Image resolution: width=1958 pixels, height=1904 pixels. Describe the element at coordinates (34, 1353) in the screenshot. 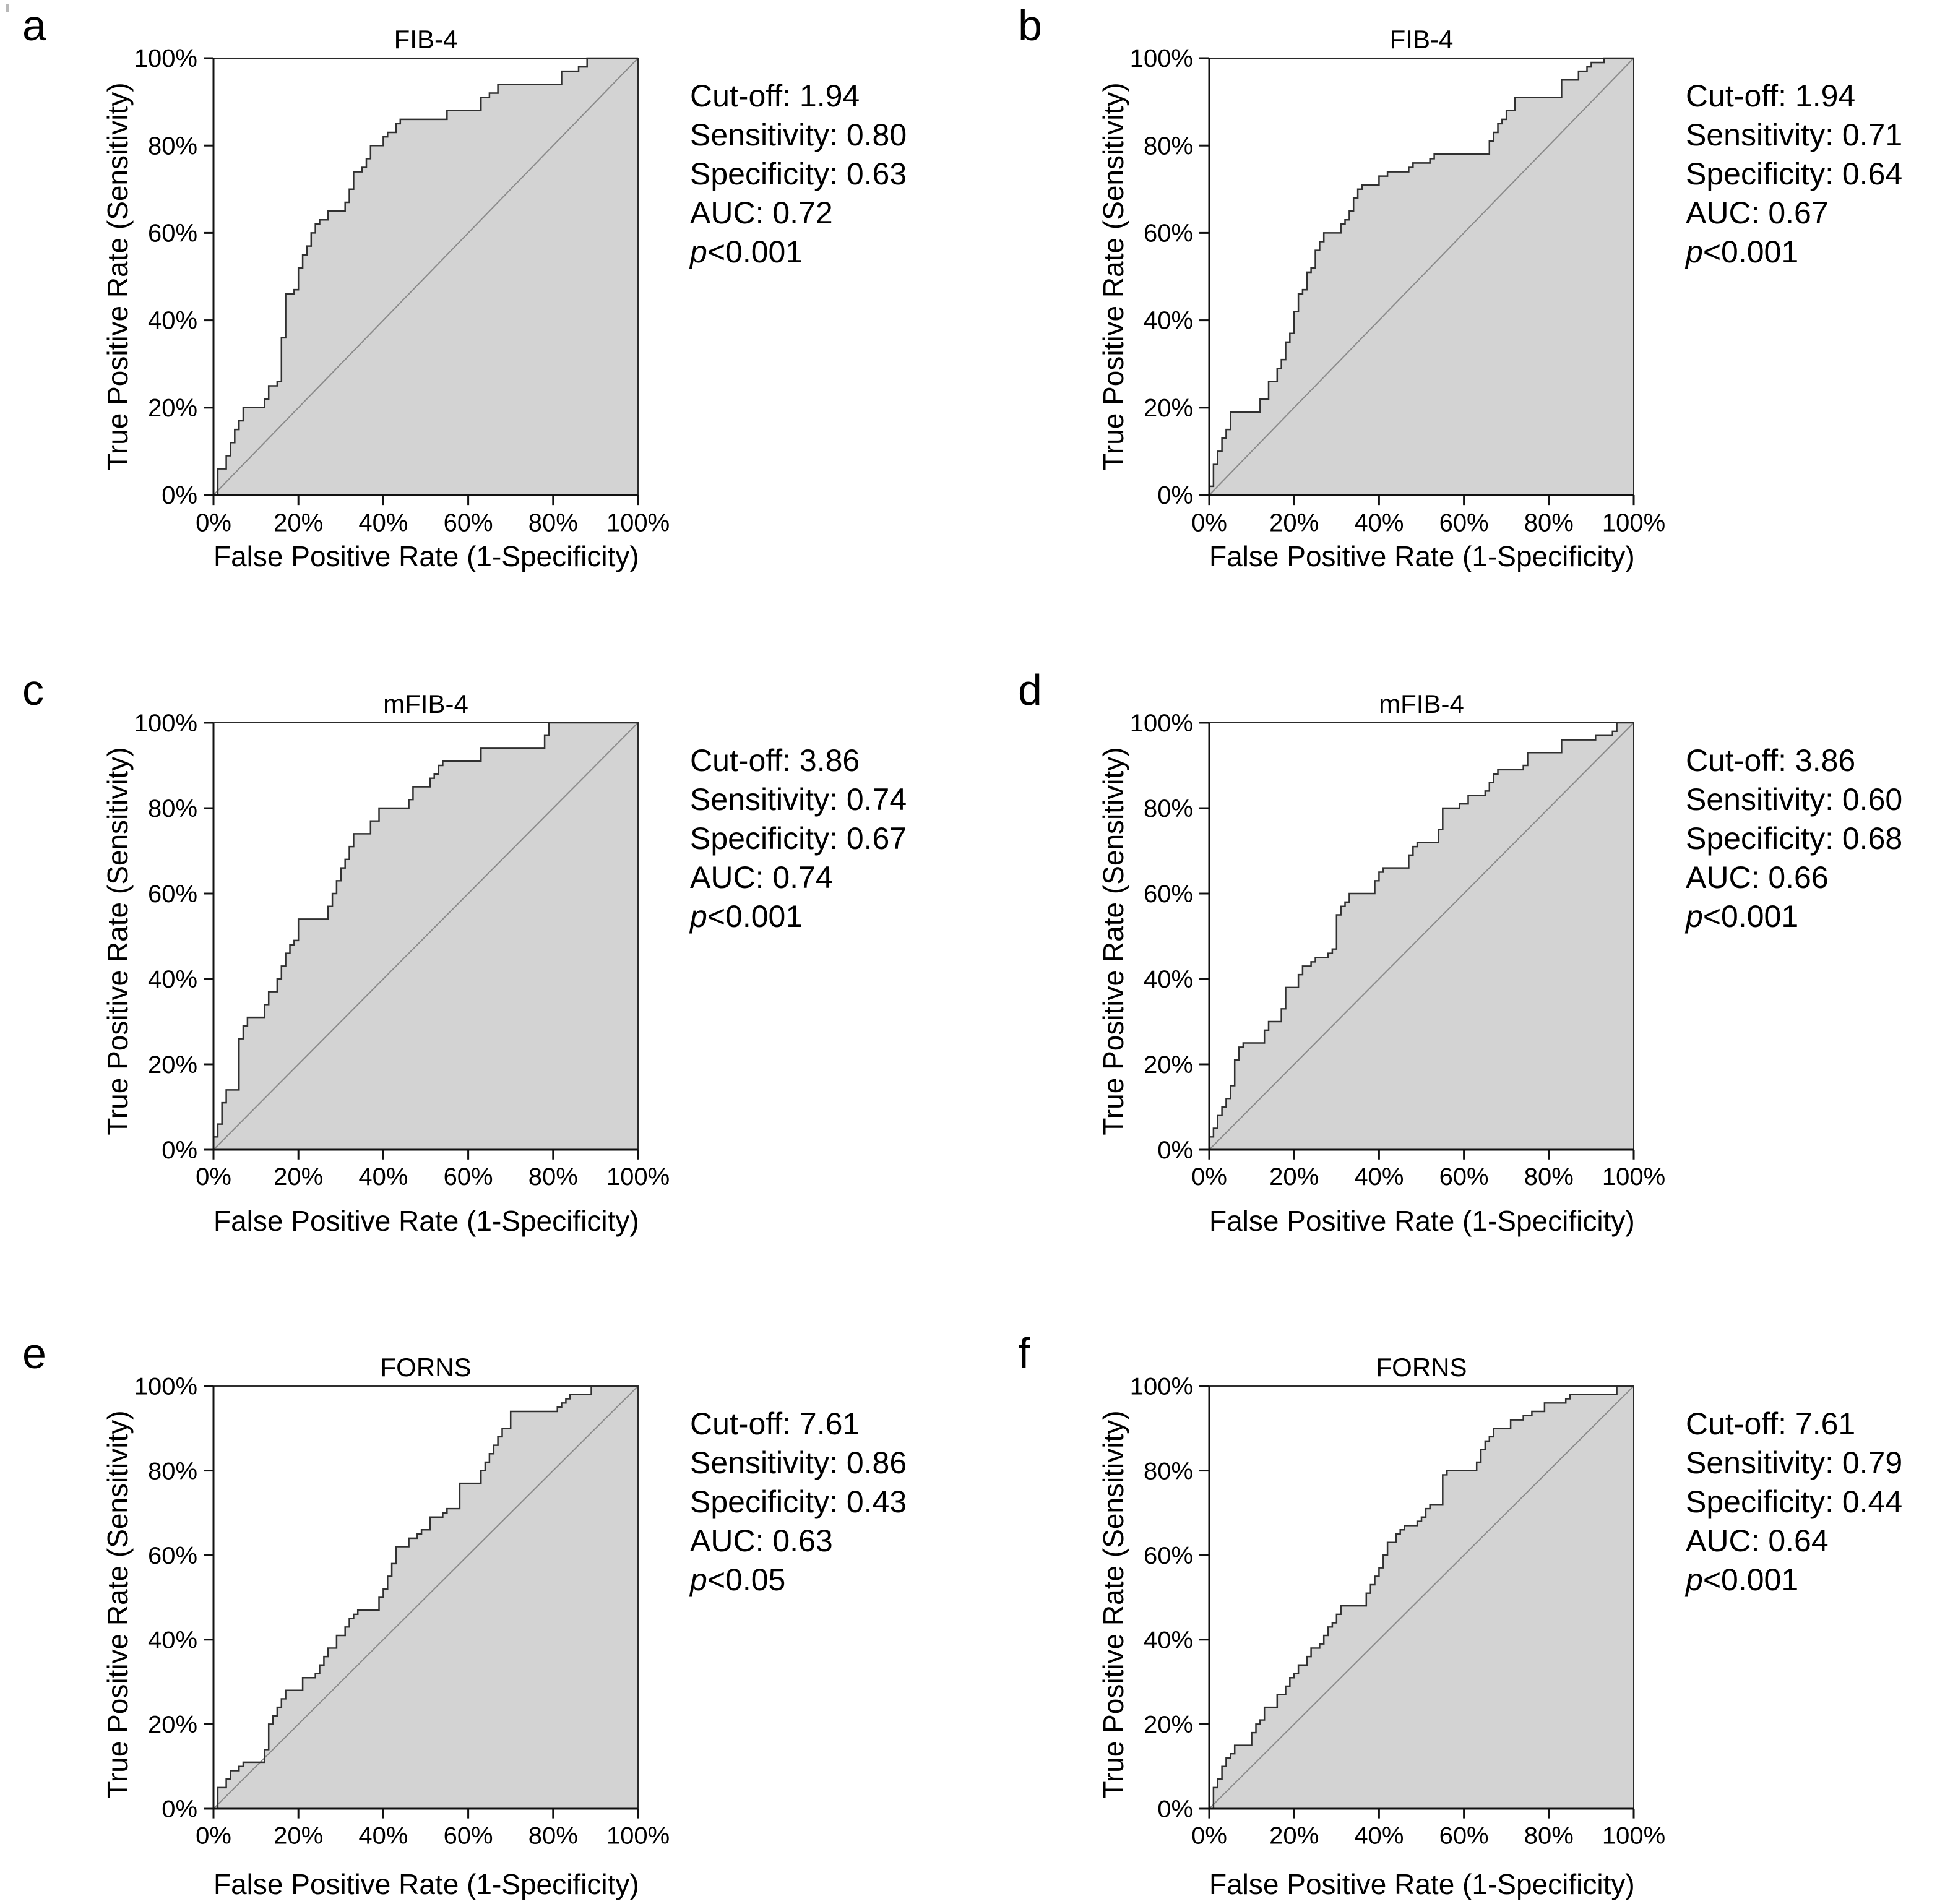

I see `panel-letter: e` at that location.